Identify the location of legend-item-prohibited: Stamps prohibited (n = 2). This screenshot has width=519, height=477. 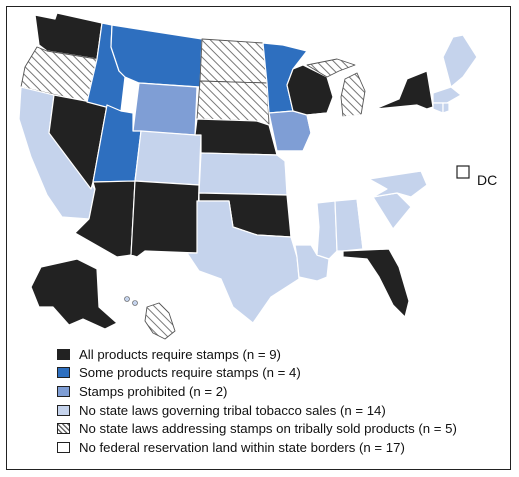
(257, 391).